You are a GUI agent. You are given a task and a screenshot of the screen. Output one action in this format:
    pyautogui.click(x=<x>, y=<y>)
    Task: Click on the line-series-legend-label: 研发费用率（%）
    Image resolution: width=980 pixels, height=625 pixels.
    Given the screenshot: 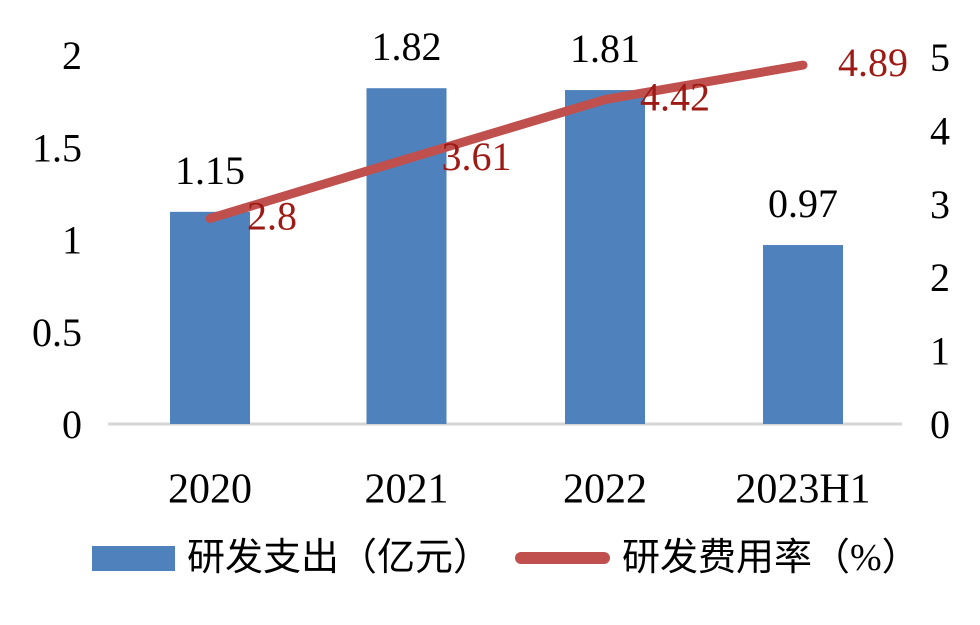 What is the action you would take?
    pyautogui.click(x=771, y=558)
    